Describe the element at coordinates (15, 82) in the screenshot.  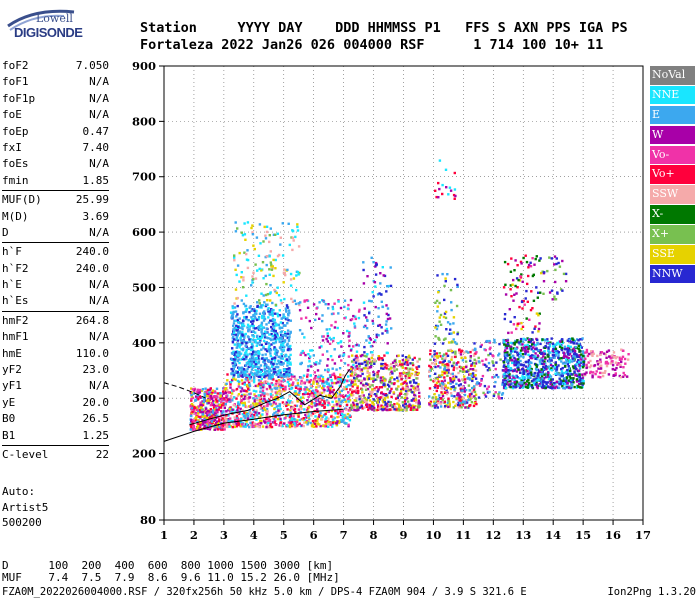
I see `param-label: foF1` at that location.